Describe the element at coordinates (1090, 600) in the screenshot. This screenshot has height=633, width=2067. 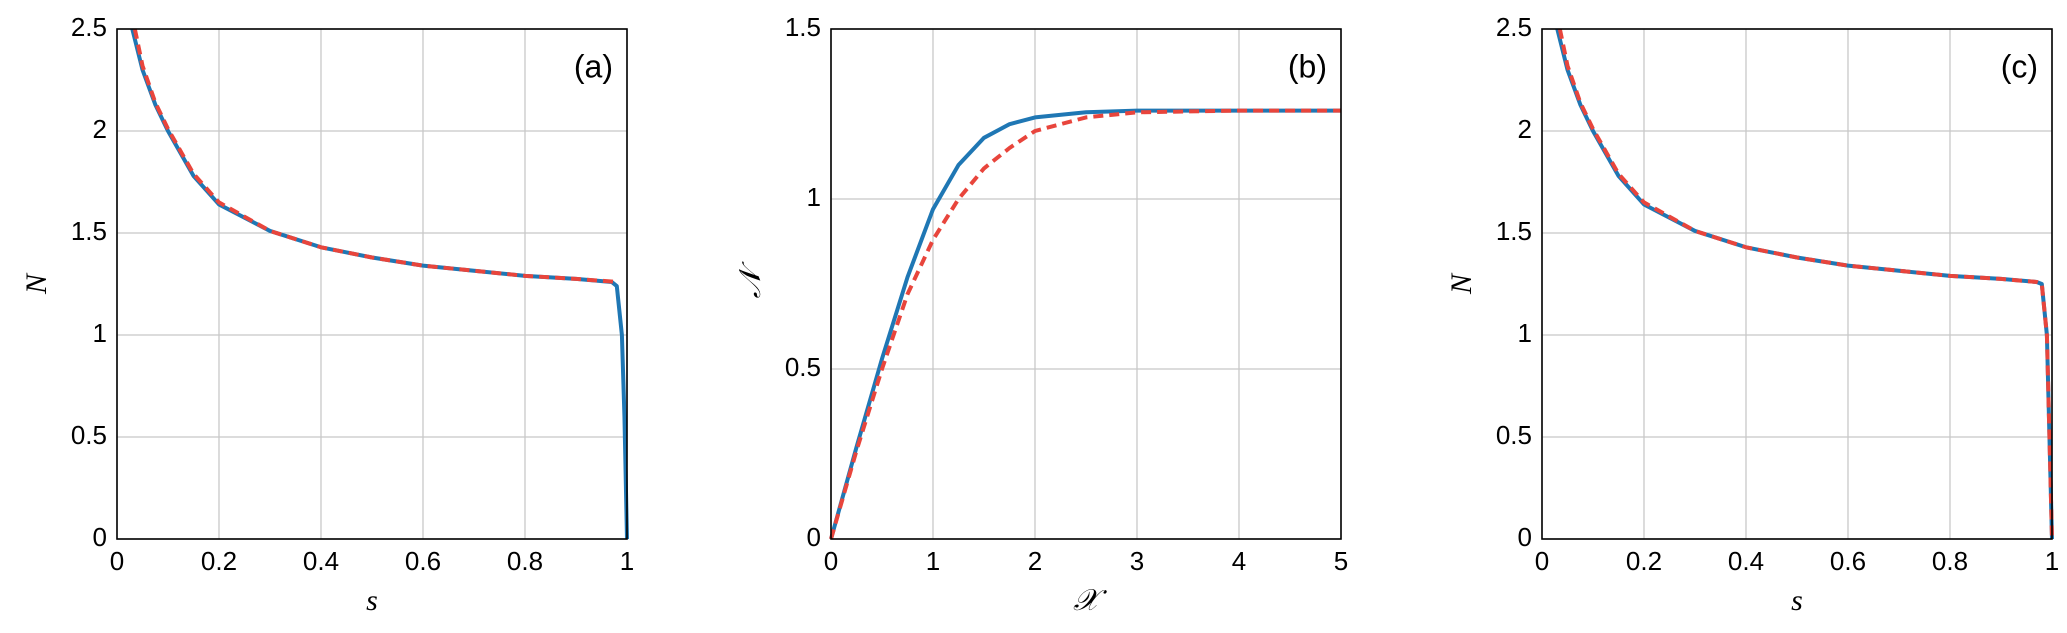
I see `x-axis-label: 𝒳` at that location.